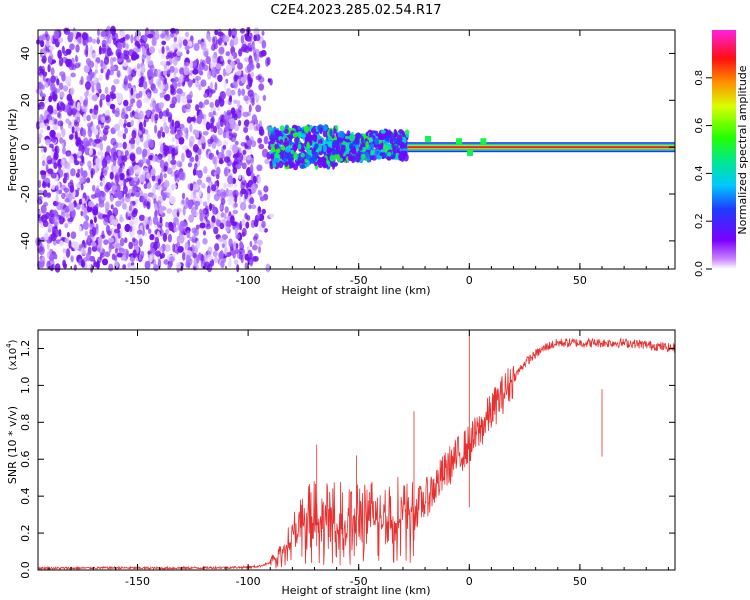 This screenshot has height=600, width=750. I want to click on y-tick-label: 0.4, so click(25, 496).